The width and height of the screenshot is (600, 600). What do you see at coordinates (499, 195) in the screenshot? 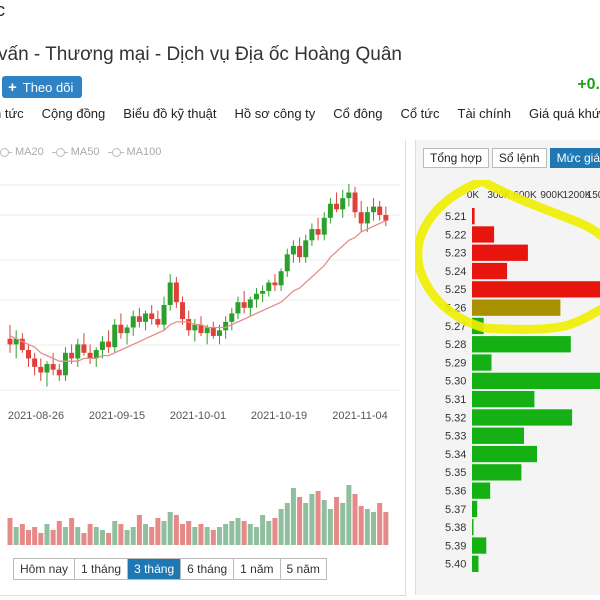
I see `depth-axis-label: 300K` at bounding box center [499, 195].